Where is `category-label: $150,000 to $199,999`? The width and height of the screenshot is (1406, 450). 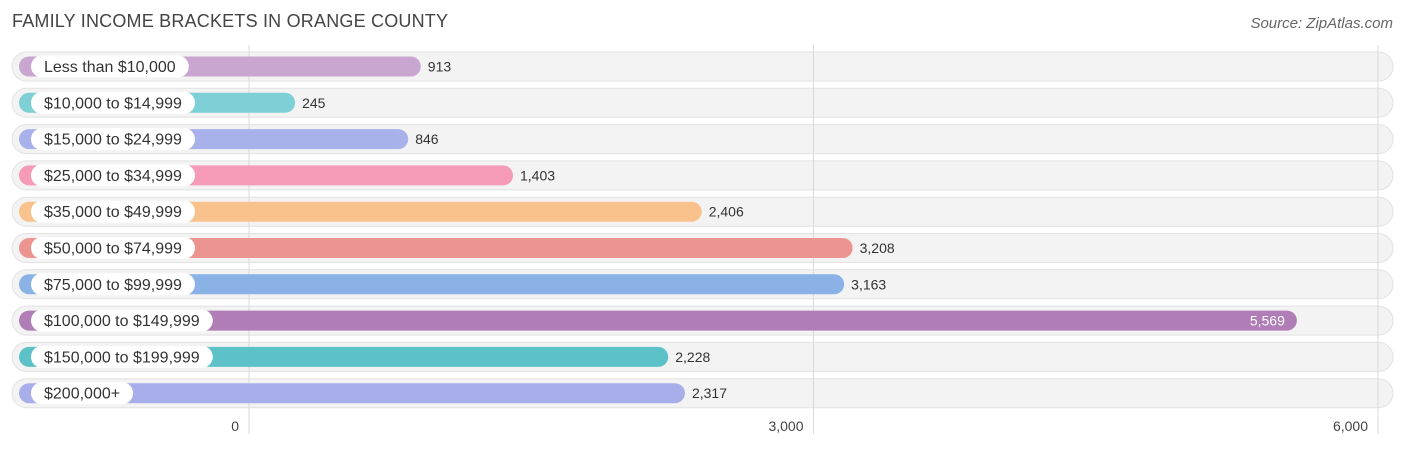
category-label: $150,000 to $199,999 is located at coordinates (122, 357).